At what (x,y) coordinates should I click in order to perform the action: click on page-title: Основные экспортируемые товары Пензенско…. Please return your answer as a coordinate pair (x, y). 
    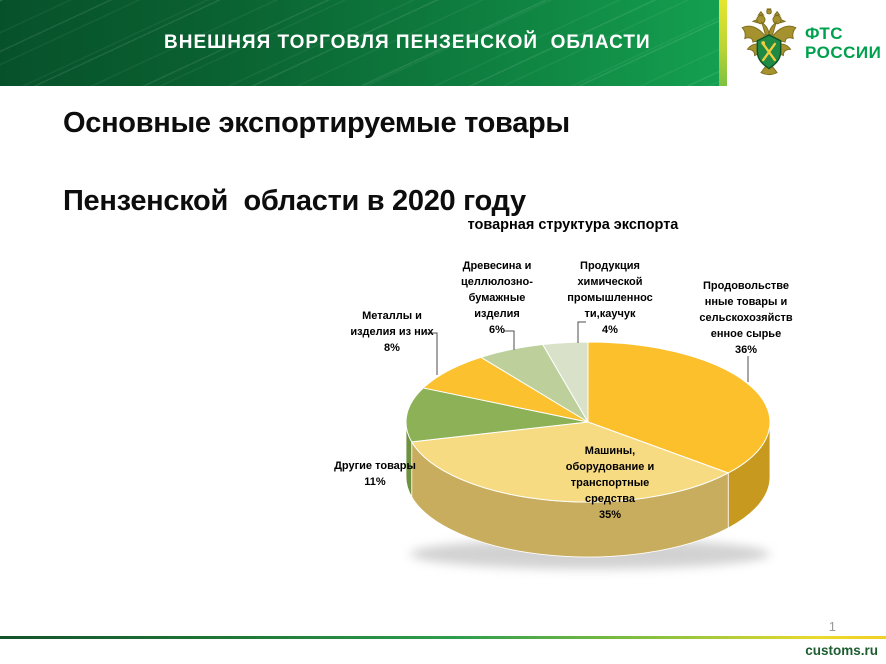
    Looking at the image, I should click on (316, 162).